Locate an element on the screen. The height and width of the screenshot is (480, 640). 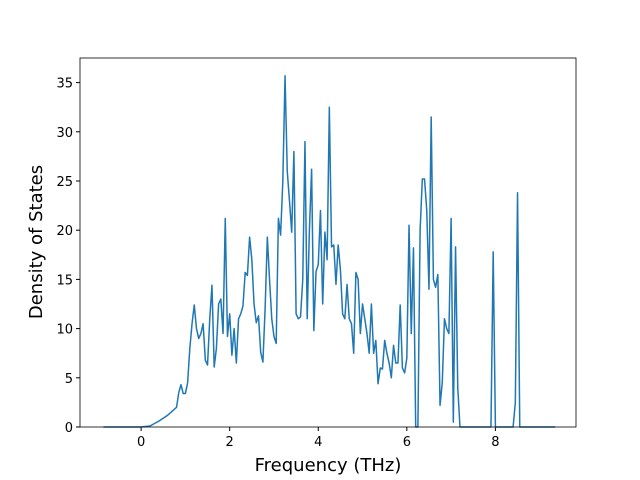
x-tick-label: 8 is located at coordinates (495, 442).